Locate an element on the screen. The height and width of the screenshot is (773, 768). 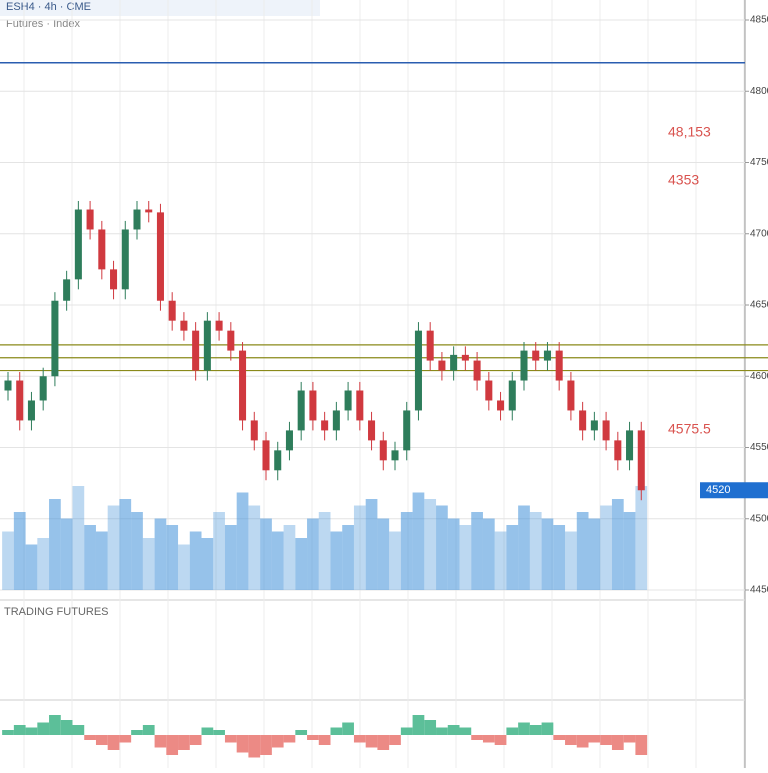
last-price-tag is located at coordinates (734, 490).